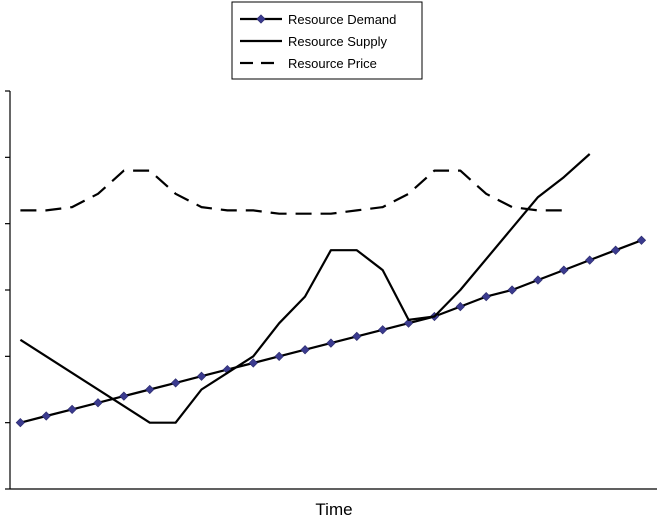 The width and height of the screenshot is (657, 517). Describe the element at coordinates (261, 19) in the screenshot. I see `legend-marker` at that location.